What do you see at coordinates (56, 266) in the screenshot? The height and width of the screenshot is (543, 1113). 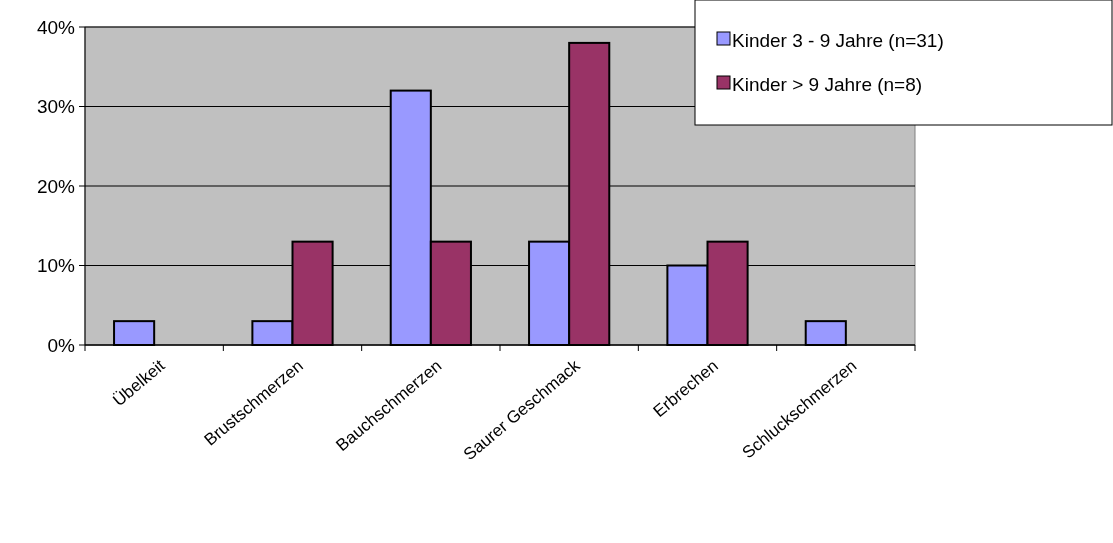 I see `y-tick-label: 10%` at bounding box center [56, 266].